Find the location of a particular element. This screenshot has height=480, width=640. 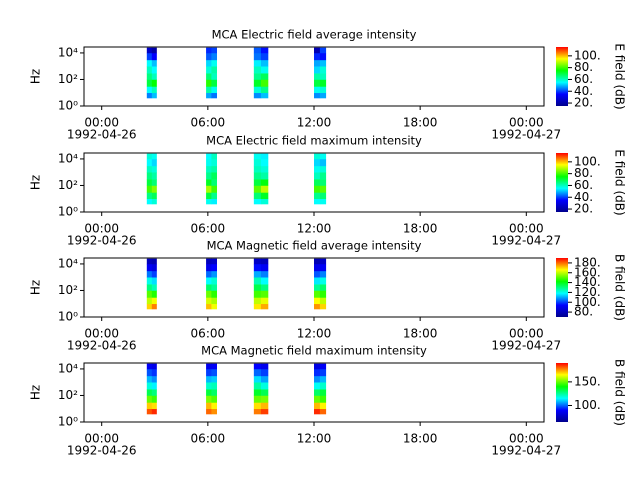

panel-title: MCA Electric field maximum intensity is located at coordinates (314, 141).